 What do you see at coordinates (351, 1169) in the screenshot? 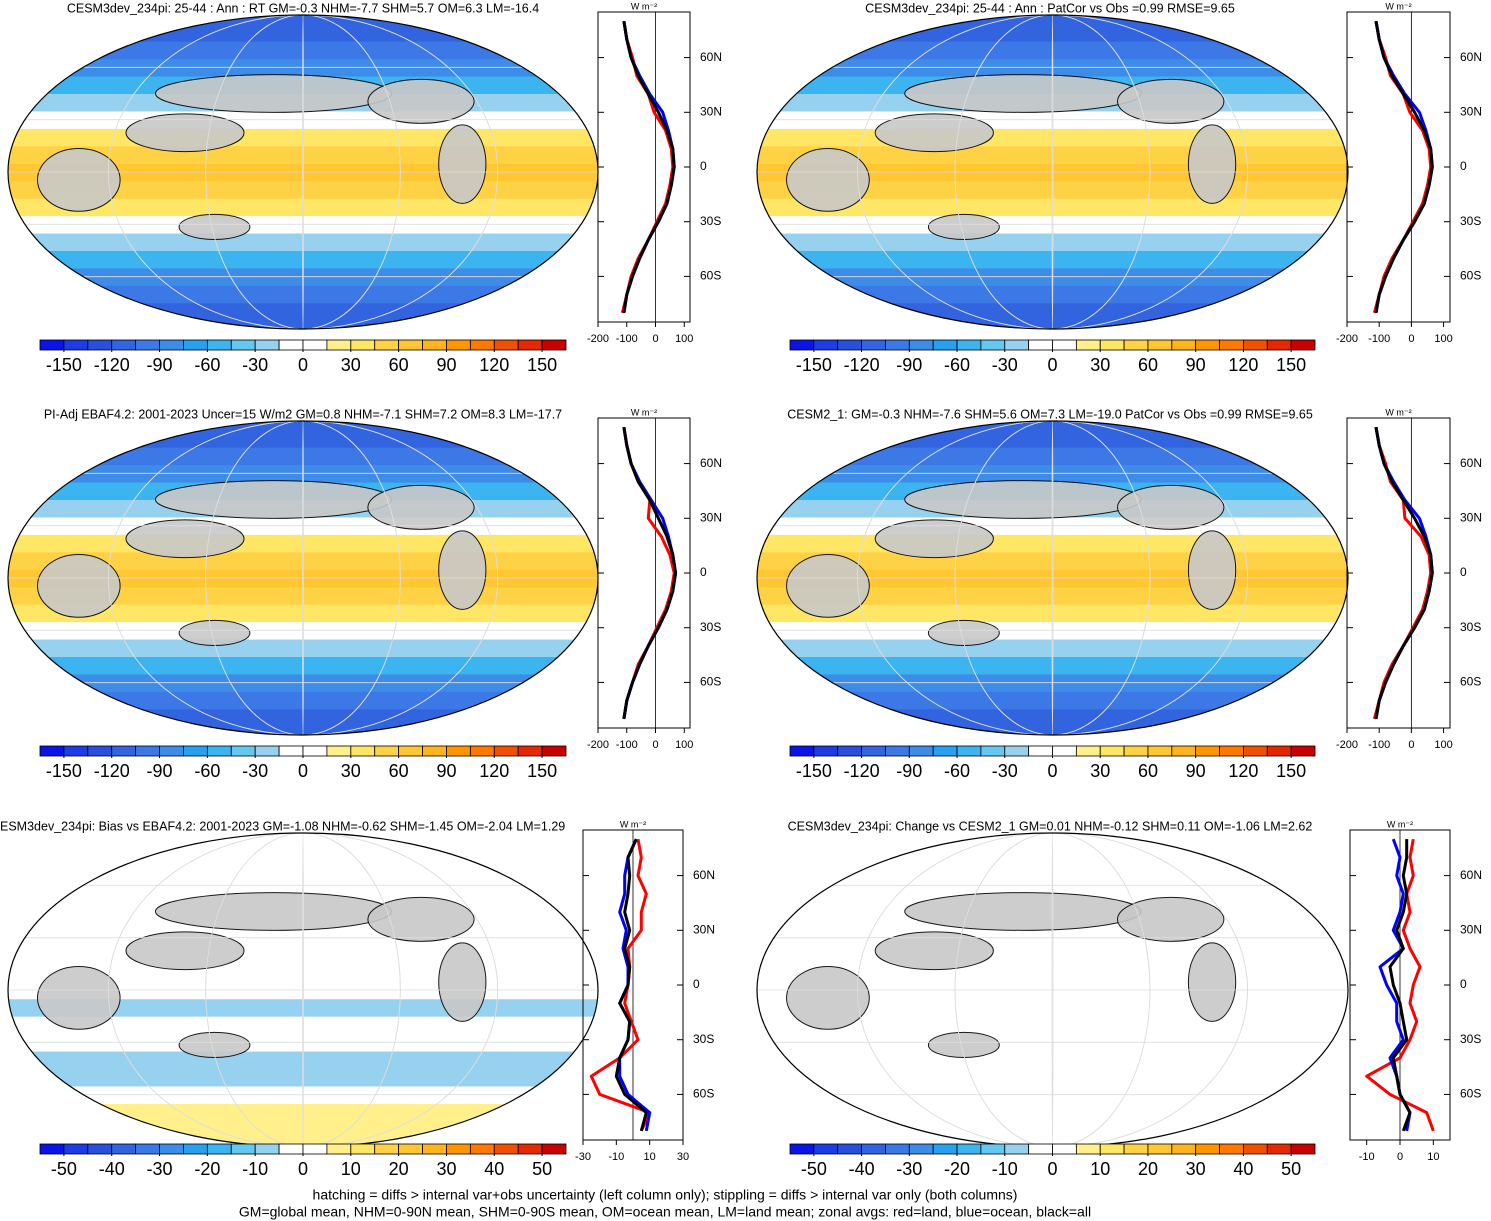
I see `colorbar-label: 10` at bounding box center [351, 1169].